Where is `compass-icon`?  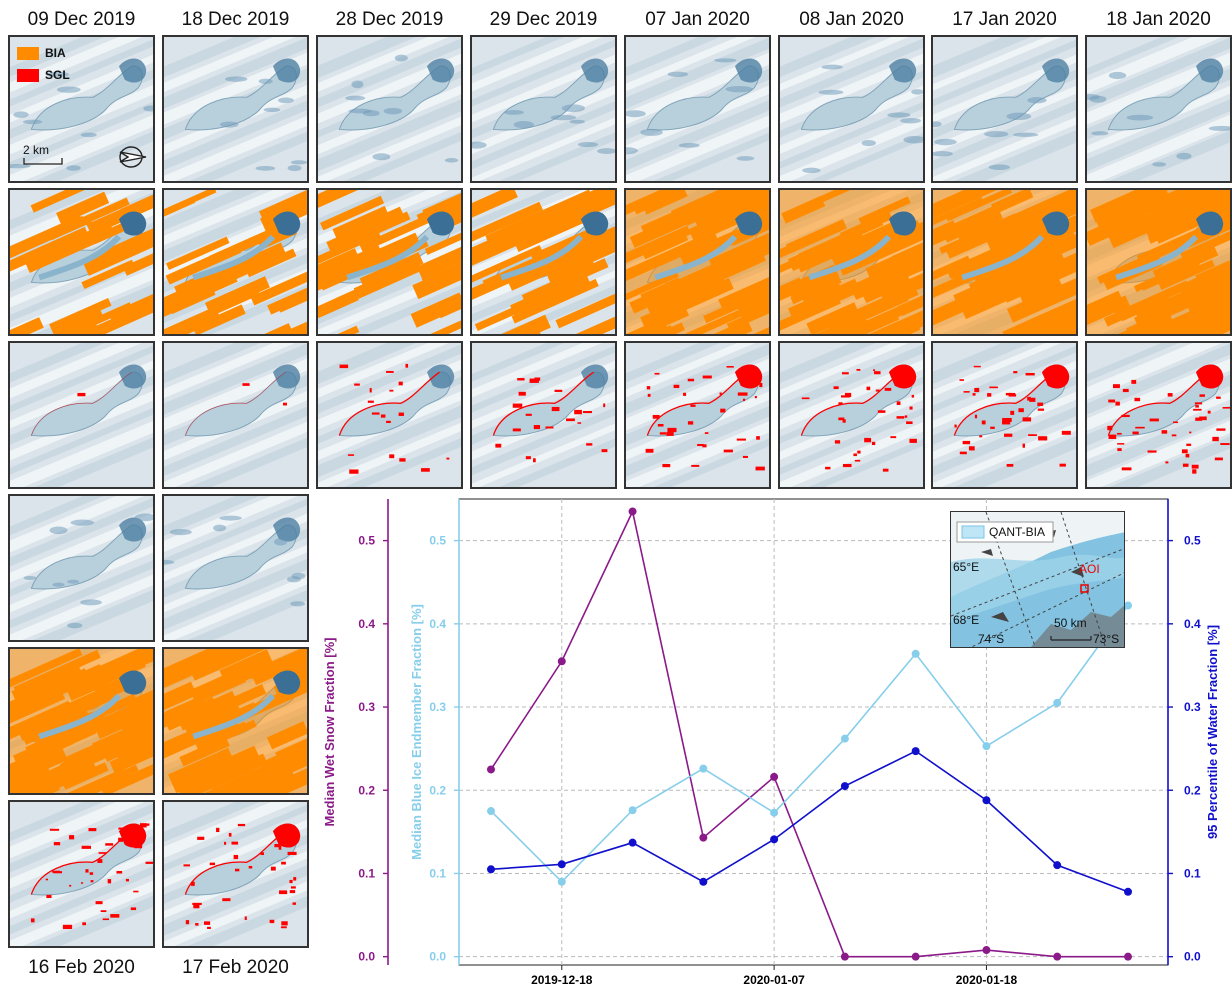 compass-icon is located at coordinates (133, 157).